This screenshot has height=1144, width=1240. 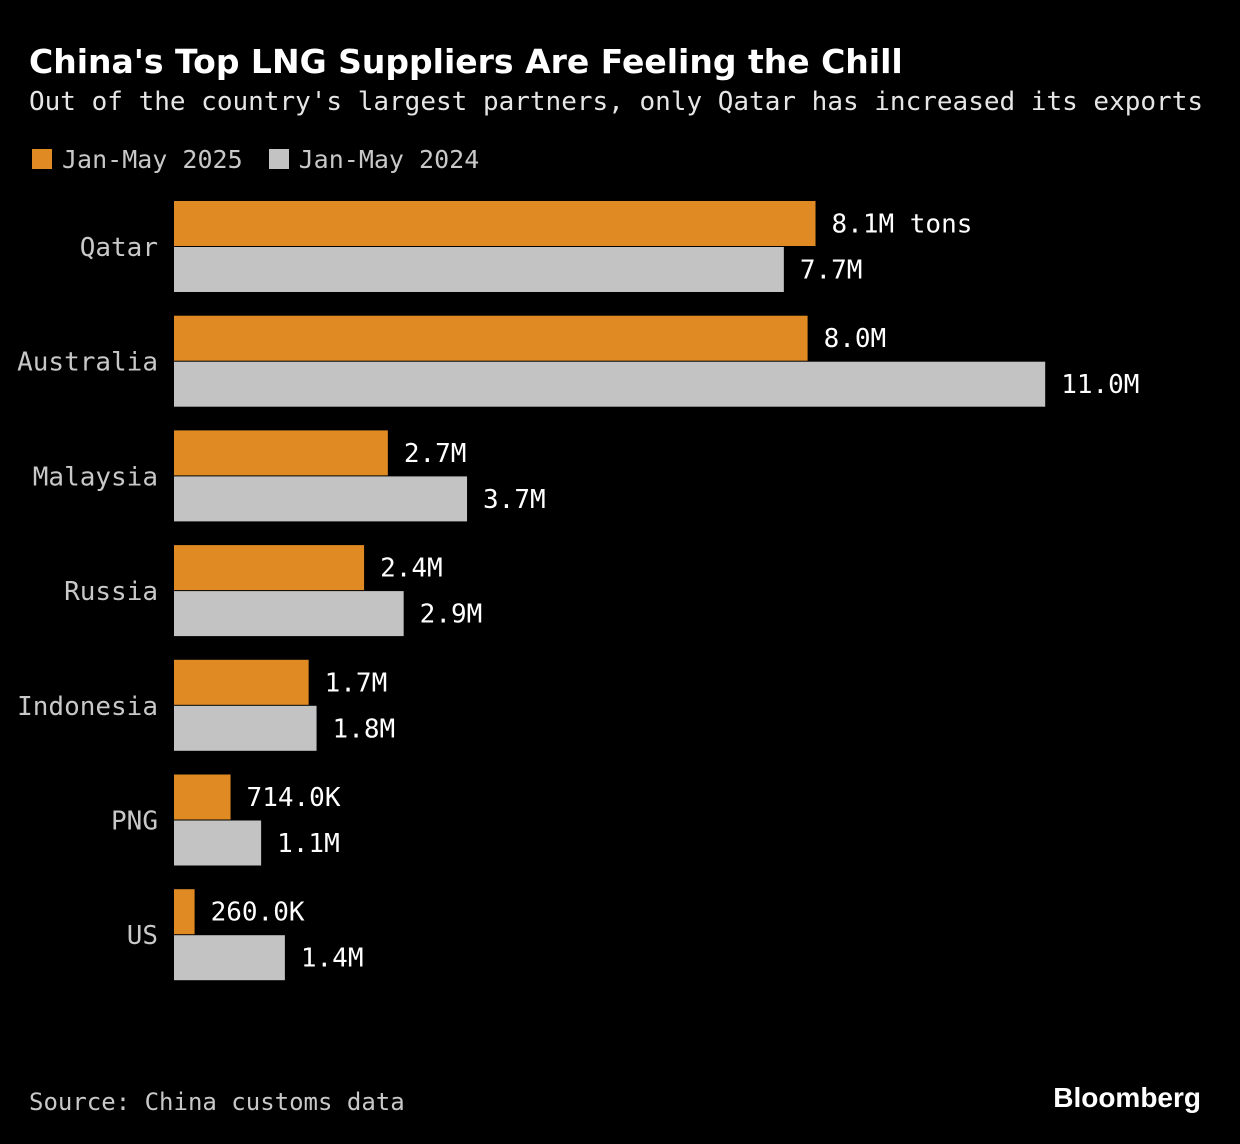 I want to click on data-label: 11.0M, so click(x=1100, y=385).